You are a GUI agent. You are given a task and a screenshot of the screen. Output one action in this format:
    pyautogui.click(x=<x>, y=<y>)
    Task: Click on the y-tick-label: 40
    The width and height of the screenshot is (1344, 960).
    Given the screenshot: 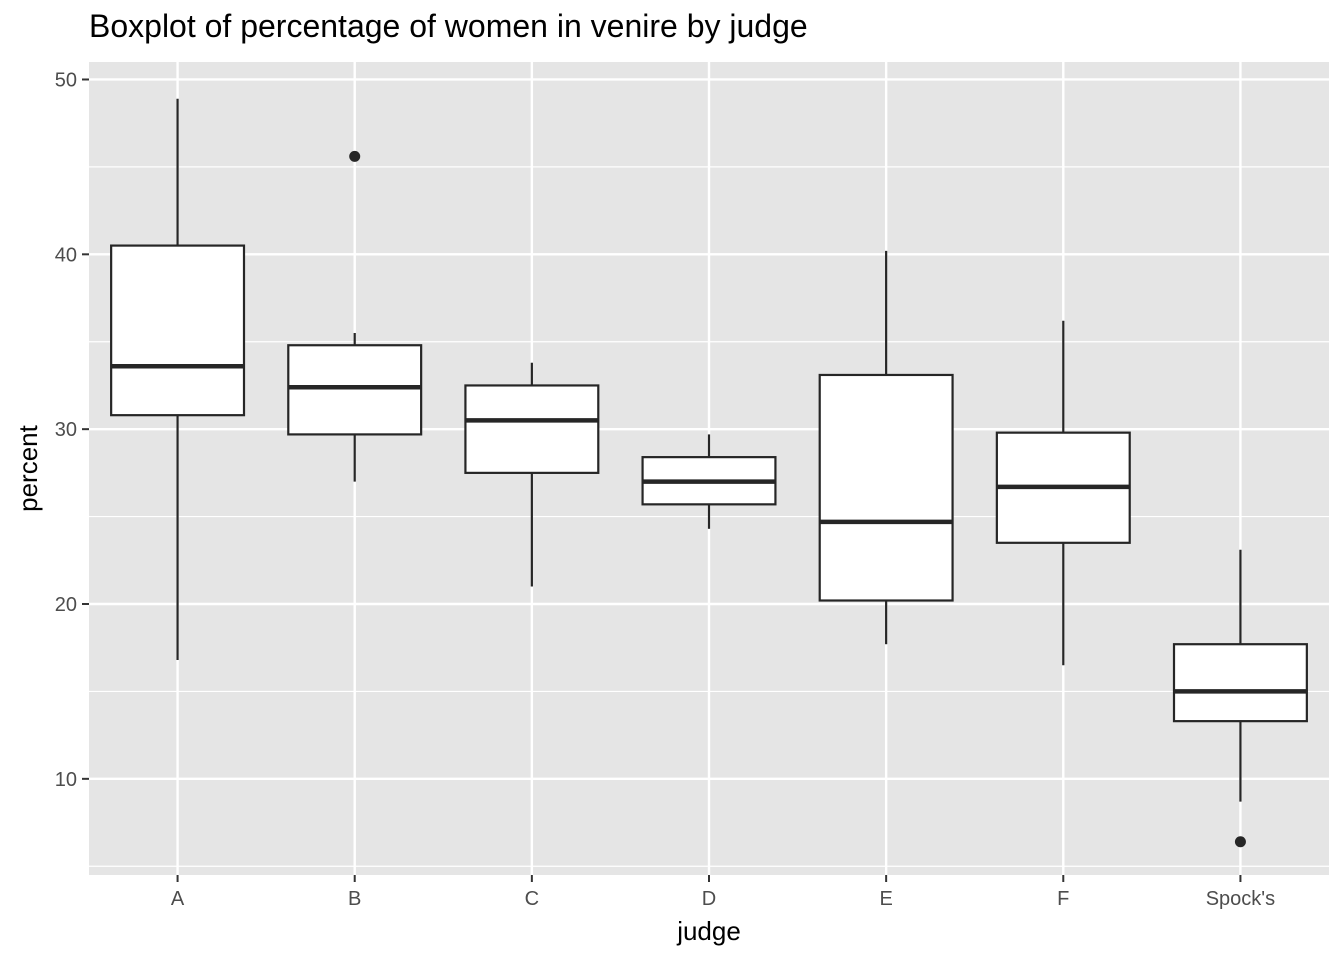 What is the action you would take?
    pyautogui.click(x=66, y=255)
    